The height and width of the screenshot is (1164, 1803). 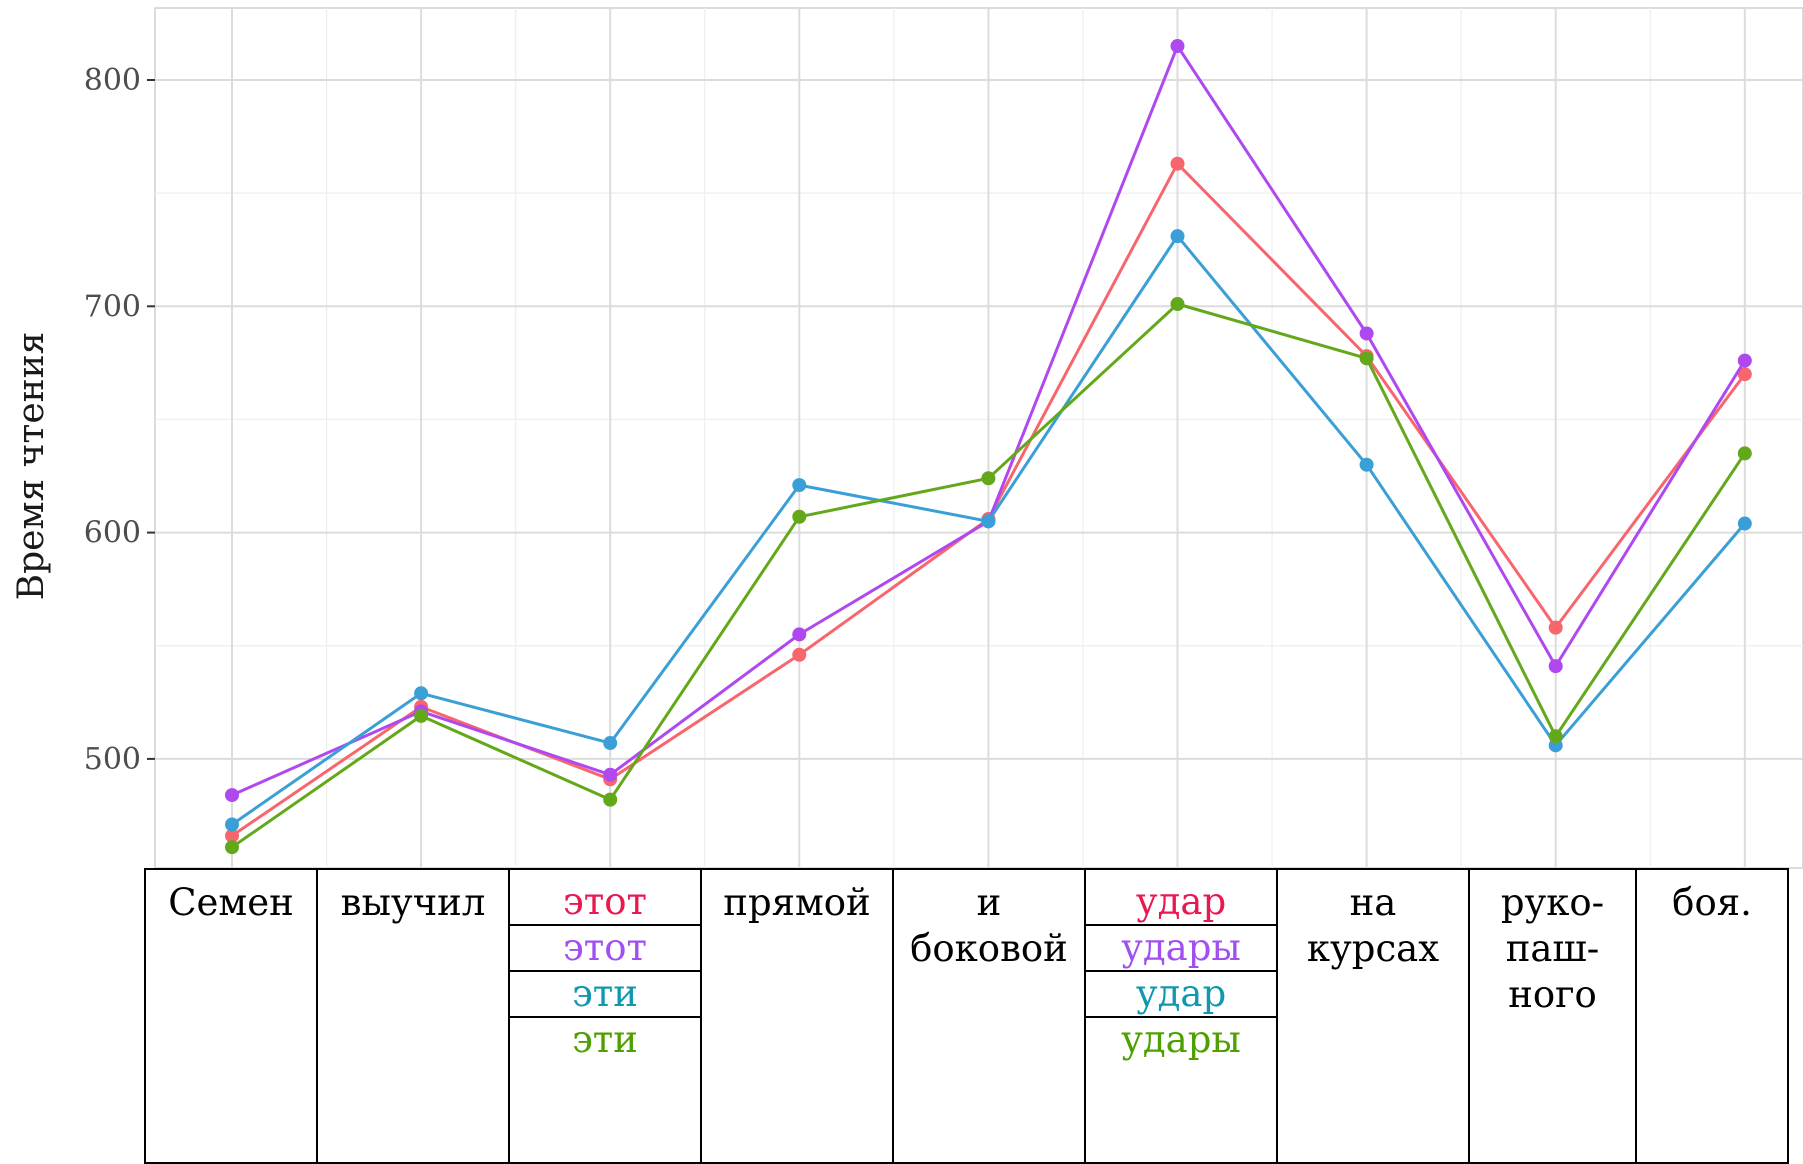 What do you see at coordinates (119, 420) in the screenshot?
I see `y-axis: 500 600 700 800` at bounding box center [119, 420].